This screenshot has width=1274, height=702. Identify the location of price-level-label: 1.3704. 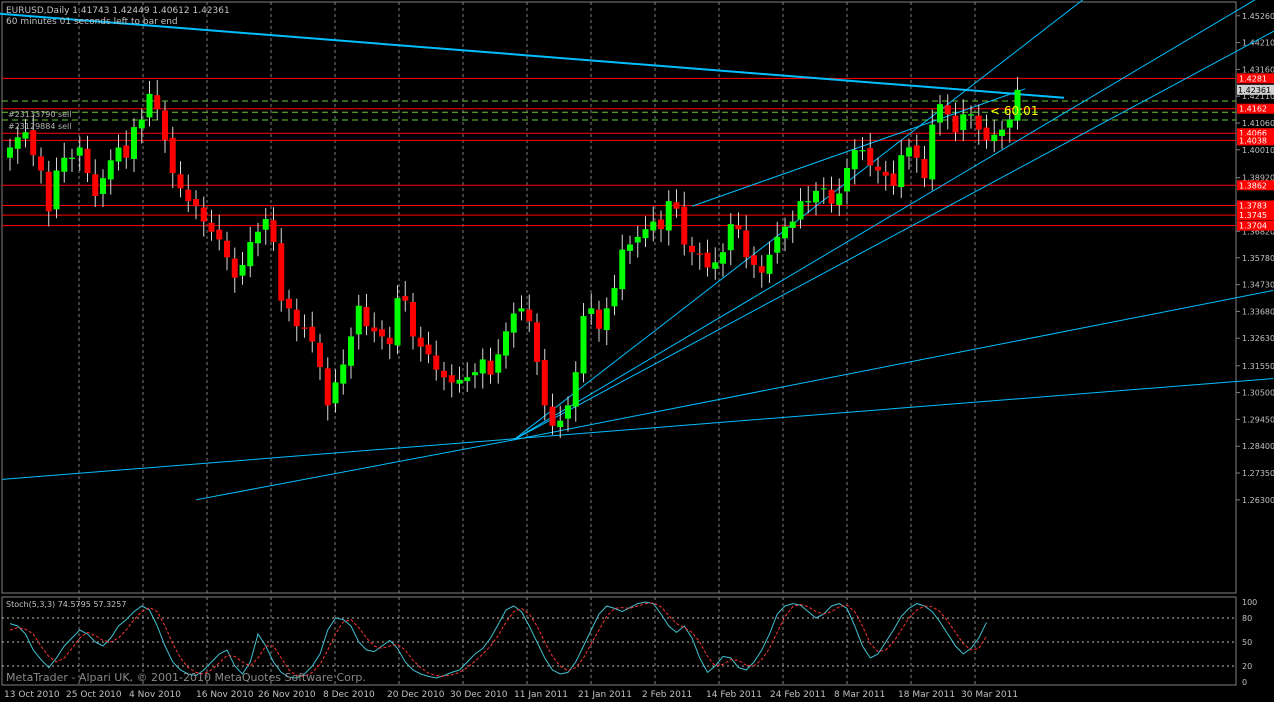
(1253, 226).